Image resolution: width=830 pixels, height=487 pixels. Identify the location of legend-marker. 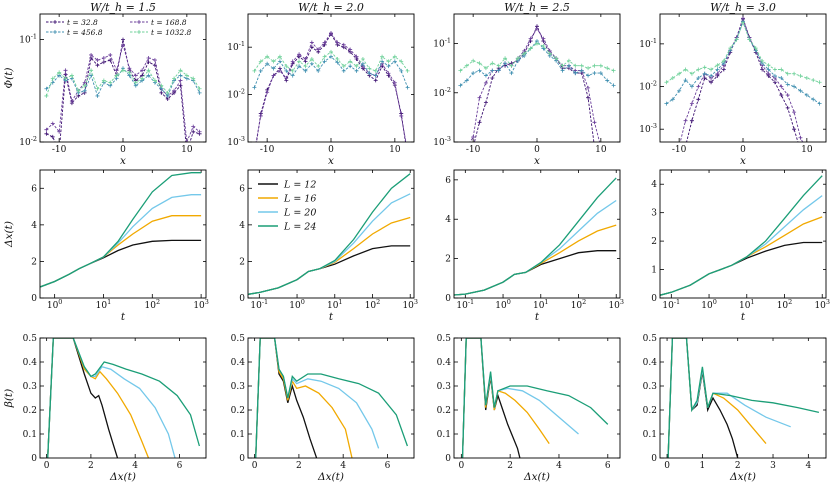
(55, 32).